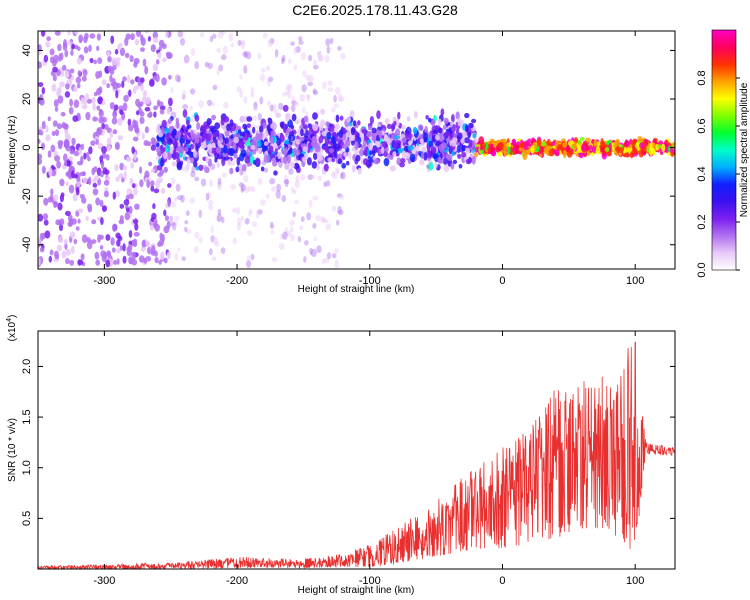  I want to click on colorbar-tick-label: 0.0, so click(702, 269).